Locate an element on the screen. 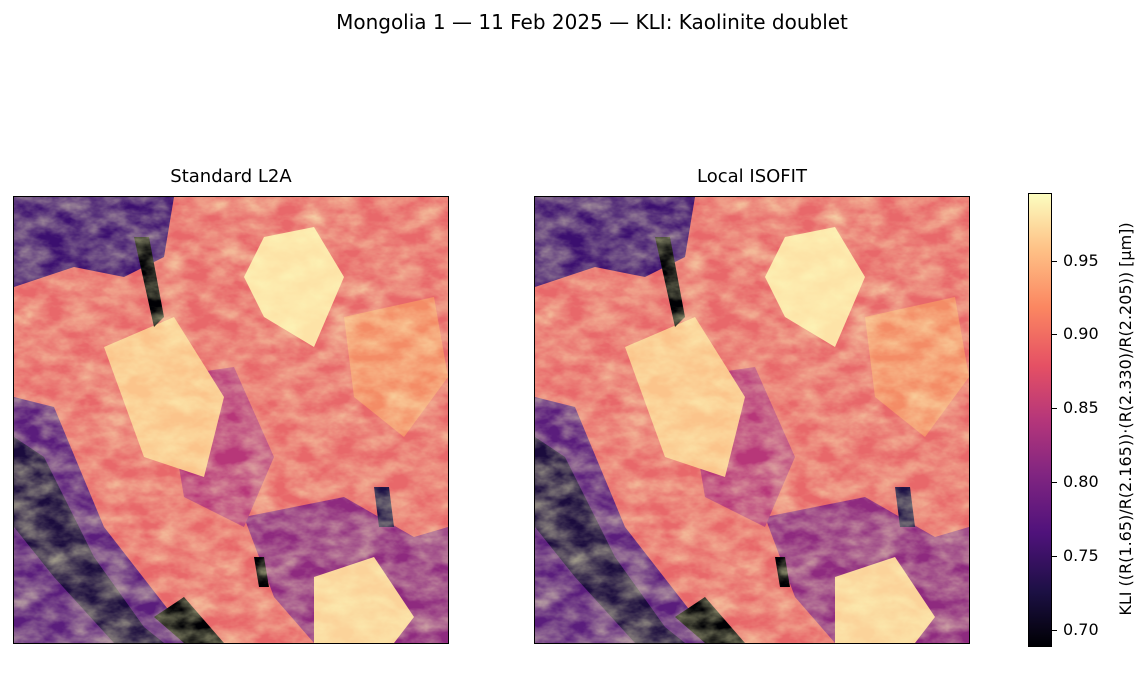 Image resolution: width=1148 pixels, height=679 pixels. panel-title-standard-l2a: Standard L2A is located at coordinates (231, 176).